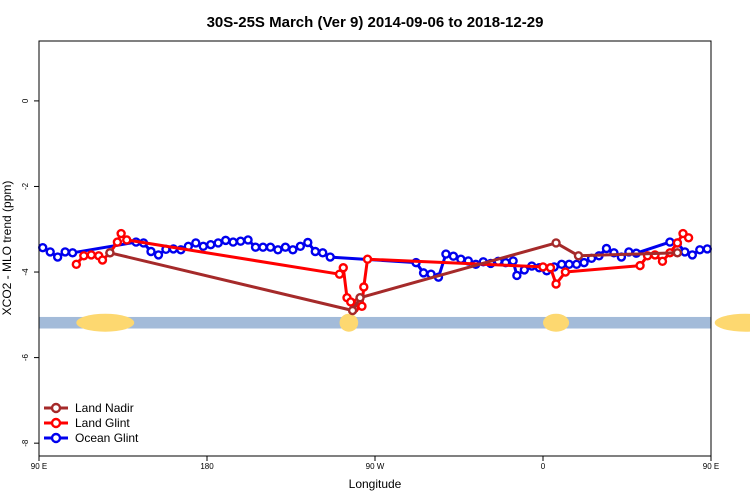 The height and width of the screenshot is (500, 750). I want to click on series-land-nadir, so click(394, 277).